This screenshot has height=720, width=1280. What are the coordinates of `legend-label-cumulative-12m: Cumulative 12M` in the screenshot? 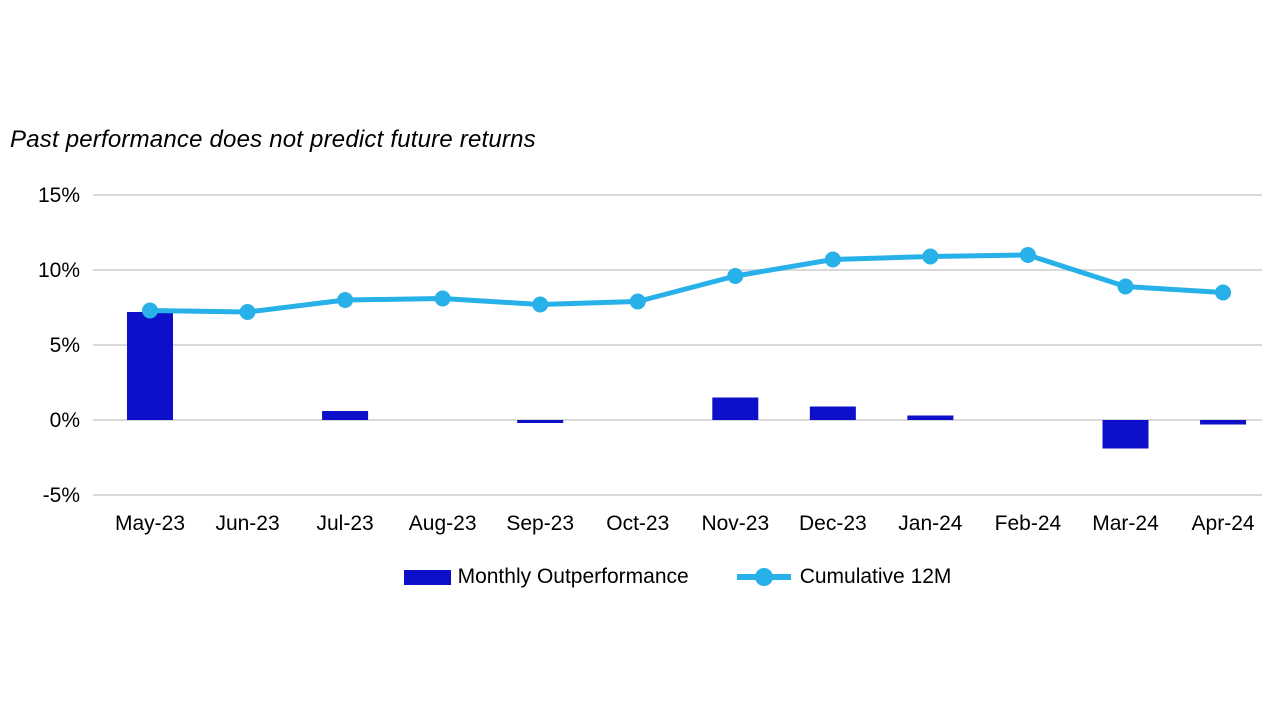 It's located at (875, 576).